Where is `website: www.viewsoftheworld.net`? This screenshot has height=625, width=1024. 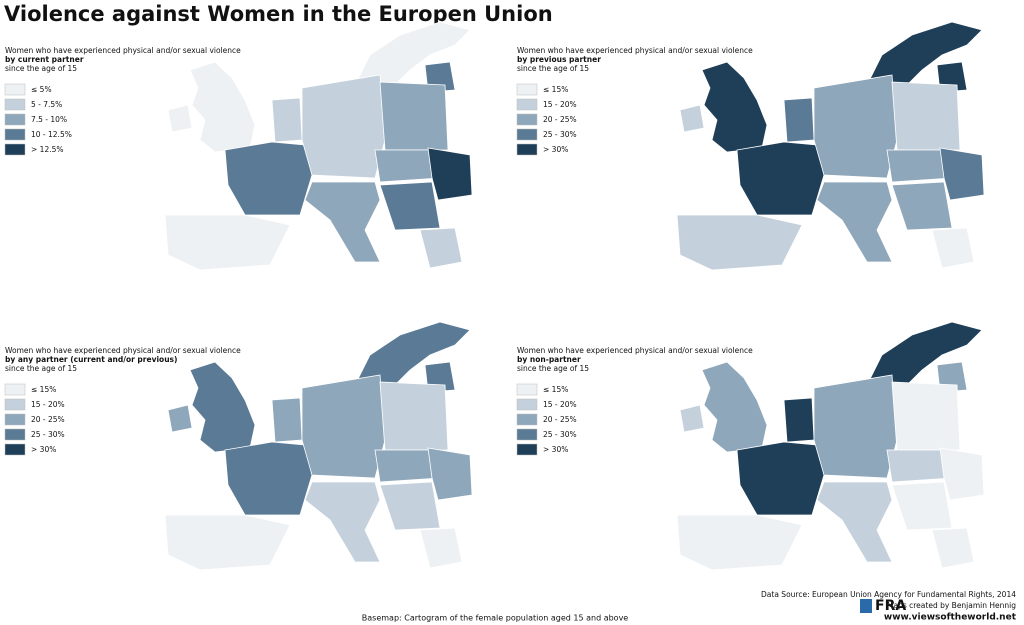 website: www.viewsoftheworld.net is located at coordinates (950, 618).